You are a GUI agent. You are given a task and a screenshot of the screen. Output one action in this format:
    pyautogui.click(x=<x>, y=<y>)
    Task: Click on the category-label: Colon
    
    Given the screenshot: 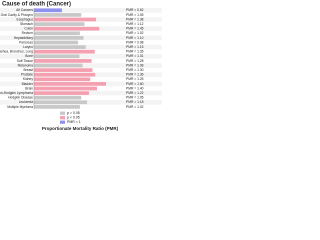 What is the action you would take?
    pyautogui.click(x=28, y=29)
    